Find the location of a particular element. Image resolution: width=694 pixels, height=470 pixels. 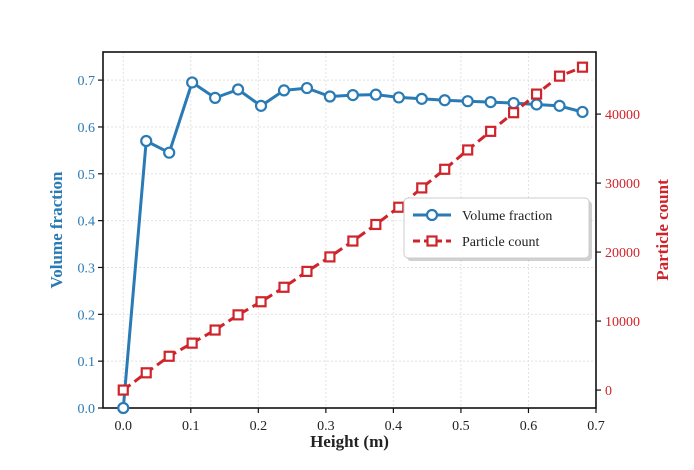

x-tick-label: 0.7 is located at coordinates (596, 426).